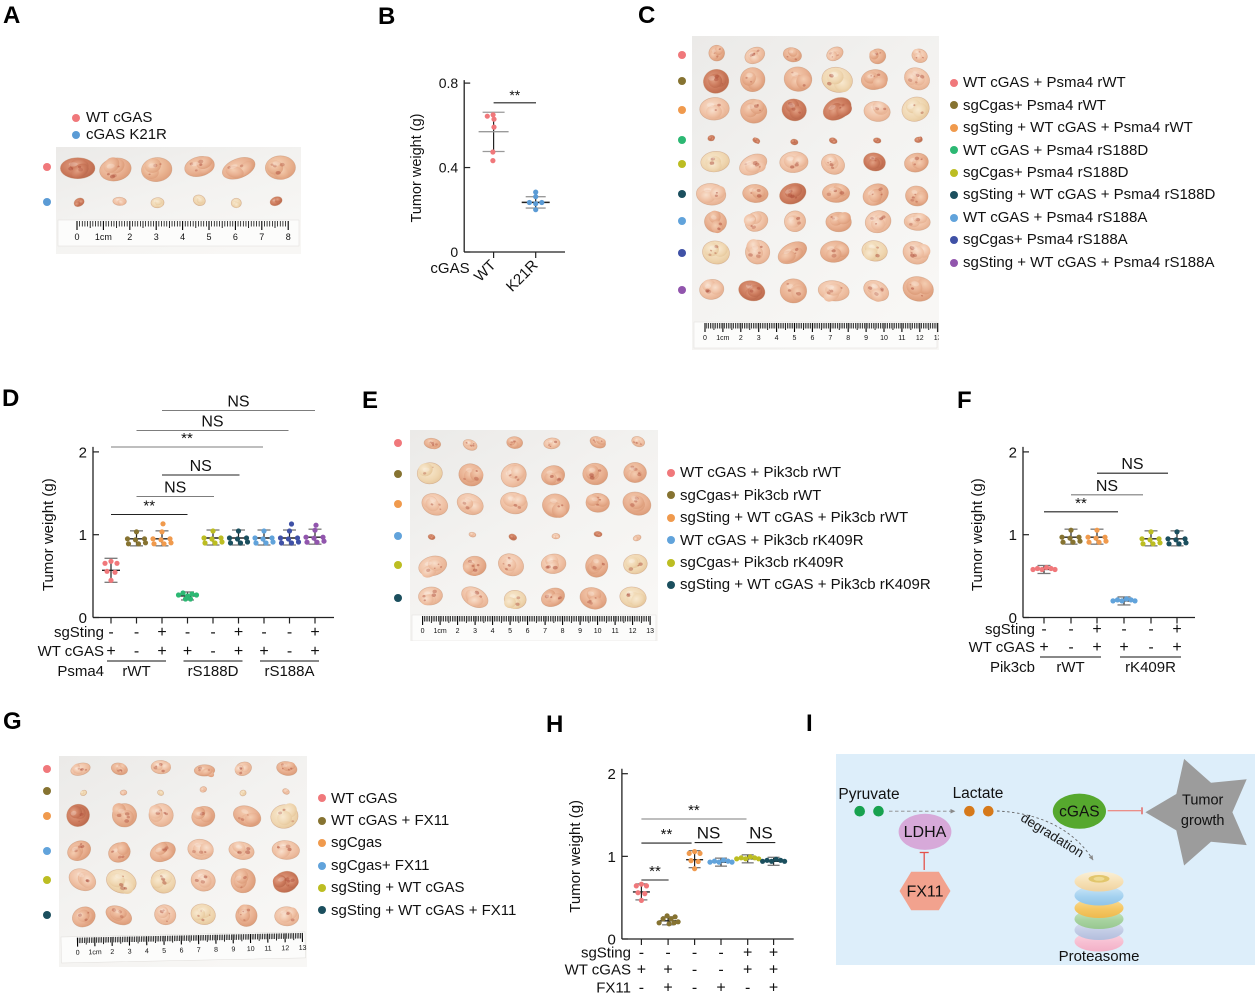 The width and height of the screenshot is (1255, 995). I want to click on svg-text: Tumor, so click(1203, 801).